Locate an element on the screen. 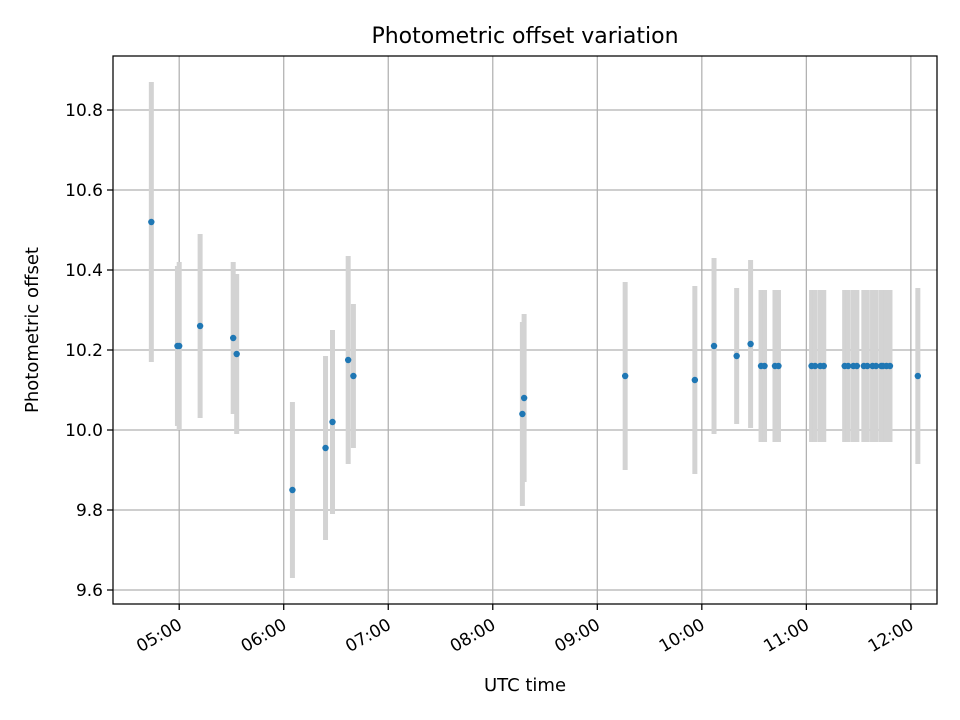 The width and height of the screenshot is (960, 720). y-tick-label: 10.8 is located at coordinates (84, 111).